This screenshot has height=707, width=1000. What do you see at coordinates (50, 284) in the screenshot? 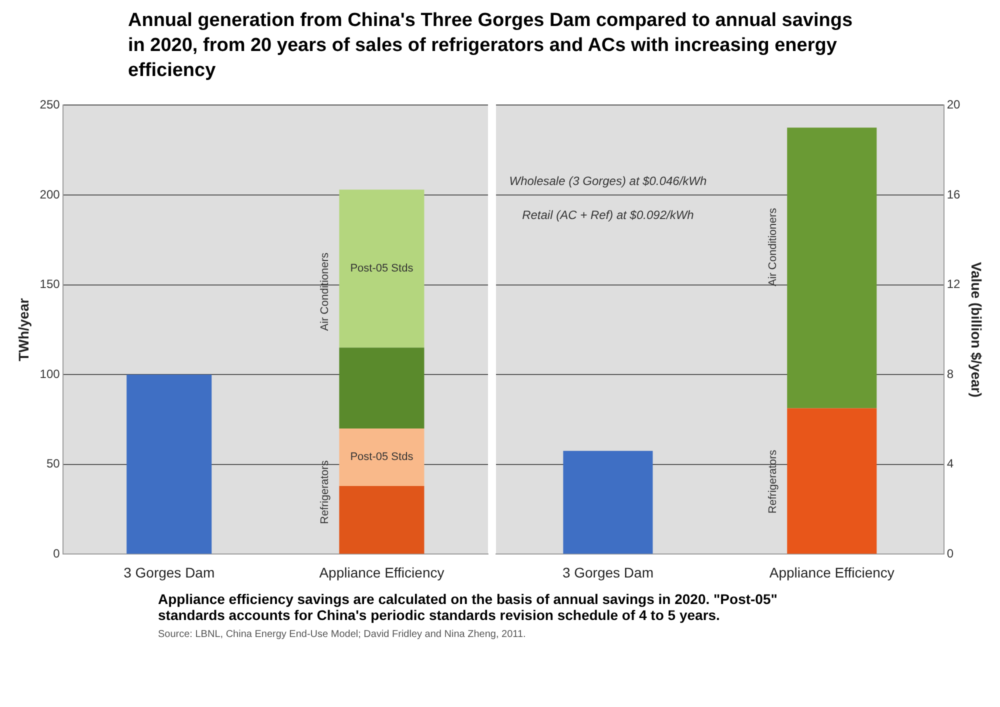
I see `y-tick-label: 150` at bounding box center [50, 284].